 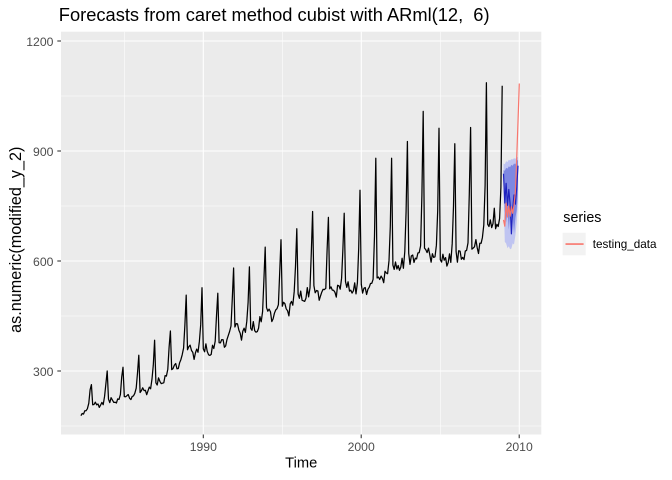 I want to click on svg-text: testing_data, so click(x=625, y=244).